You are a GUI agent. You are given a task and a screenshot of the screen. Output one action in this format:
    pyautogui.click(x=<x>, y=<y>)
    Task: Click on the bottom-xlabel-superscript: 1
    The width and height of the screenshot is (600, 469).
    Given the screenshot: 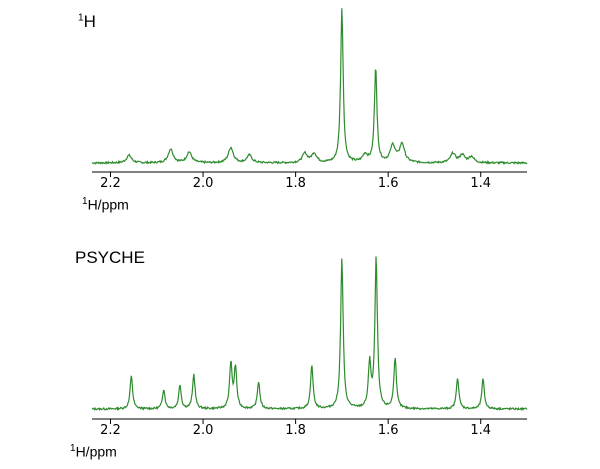 What is the action you would take?
    pyautogui.click(x=73, y=448)
    